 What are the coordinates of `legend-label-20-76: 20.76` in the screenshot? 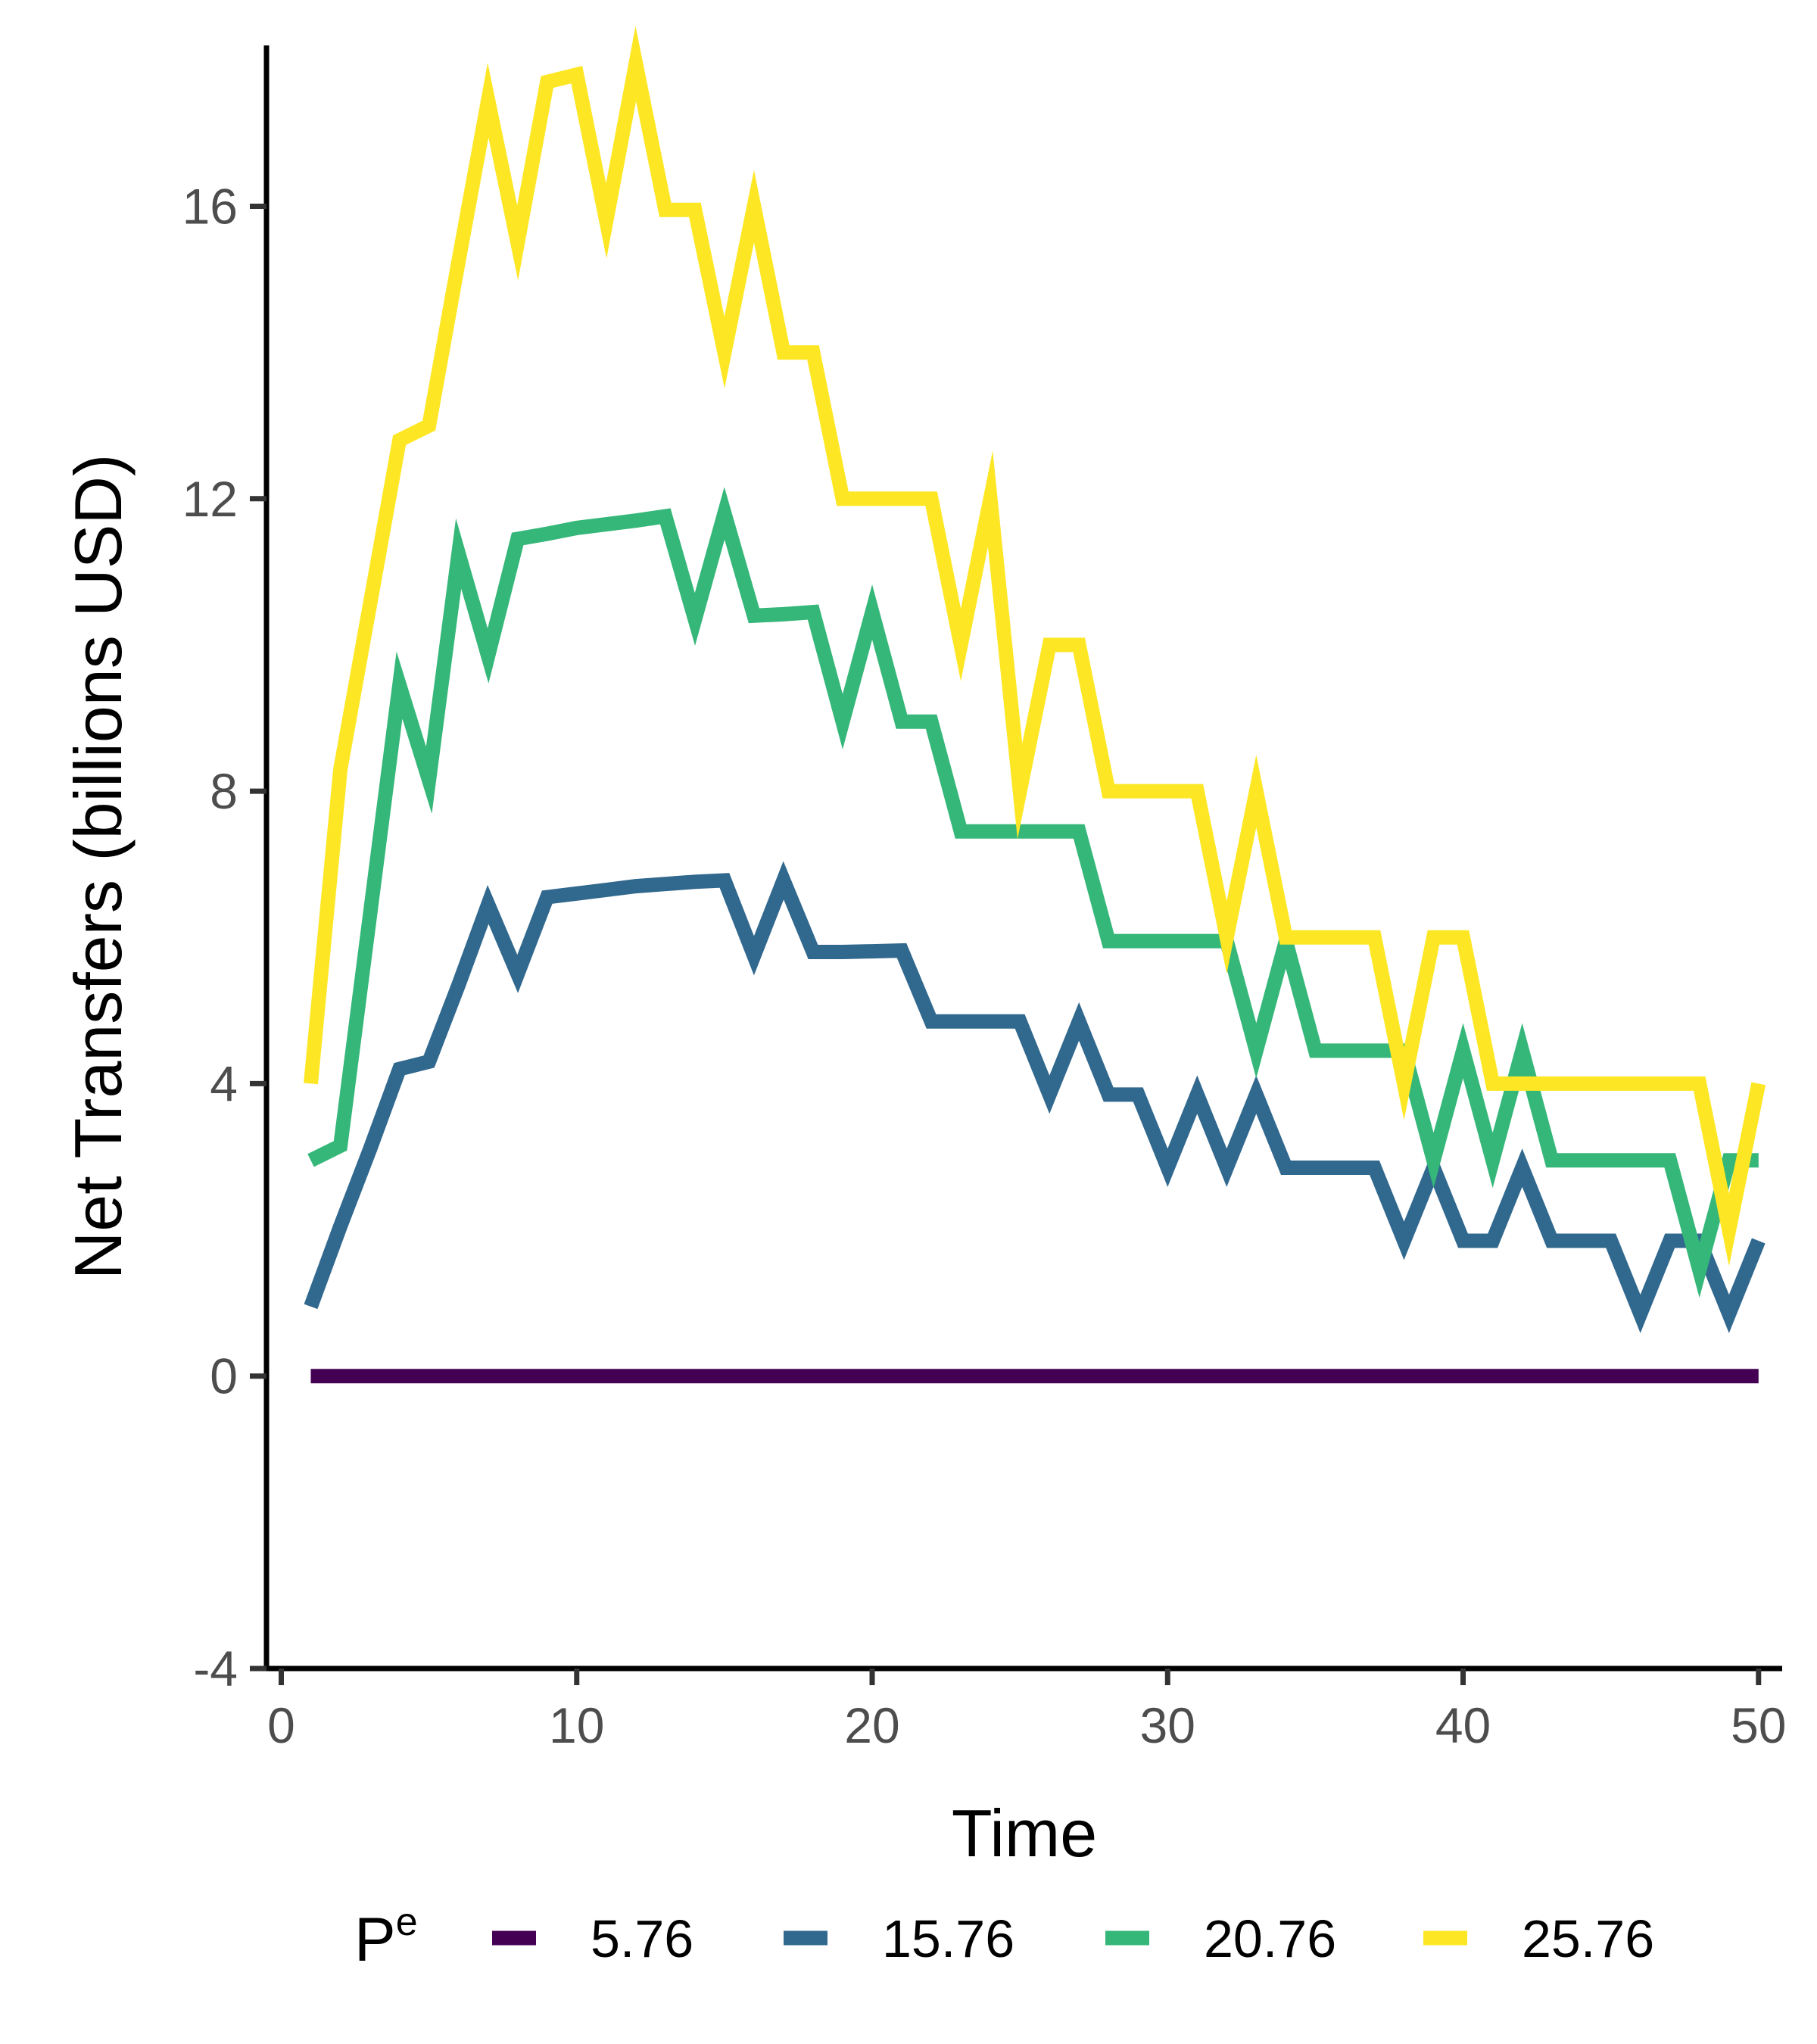 It's located at (1270, 1938).